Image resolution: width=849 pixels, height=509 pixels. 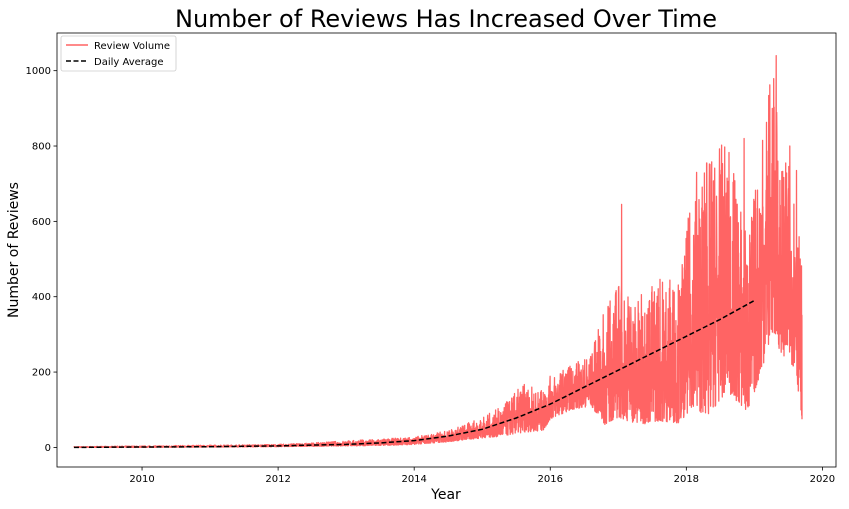 I want to click on x-axis-label: Year, so click(x=445, y=495).